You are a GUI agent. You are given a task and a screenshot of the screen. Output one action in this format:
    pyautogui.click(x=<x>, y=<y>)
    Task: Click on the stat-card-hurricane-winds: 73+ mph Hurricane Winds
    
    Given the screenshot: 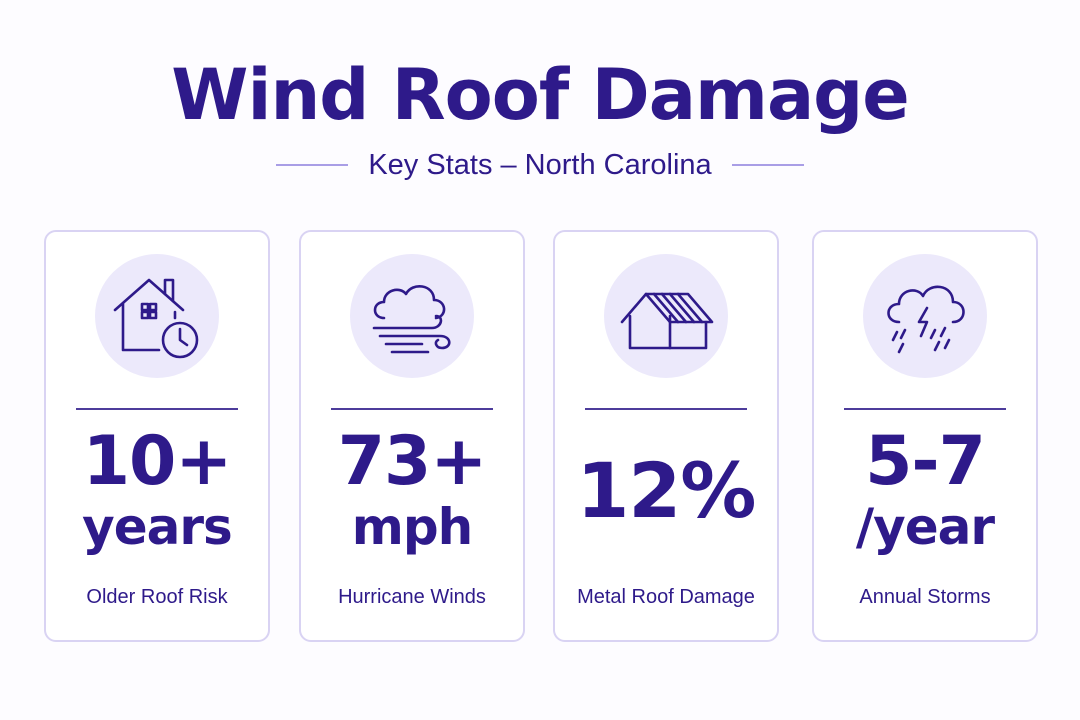 What is the action you would take?
    pyautogui.click(x=412, y=436)
    